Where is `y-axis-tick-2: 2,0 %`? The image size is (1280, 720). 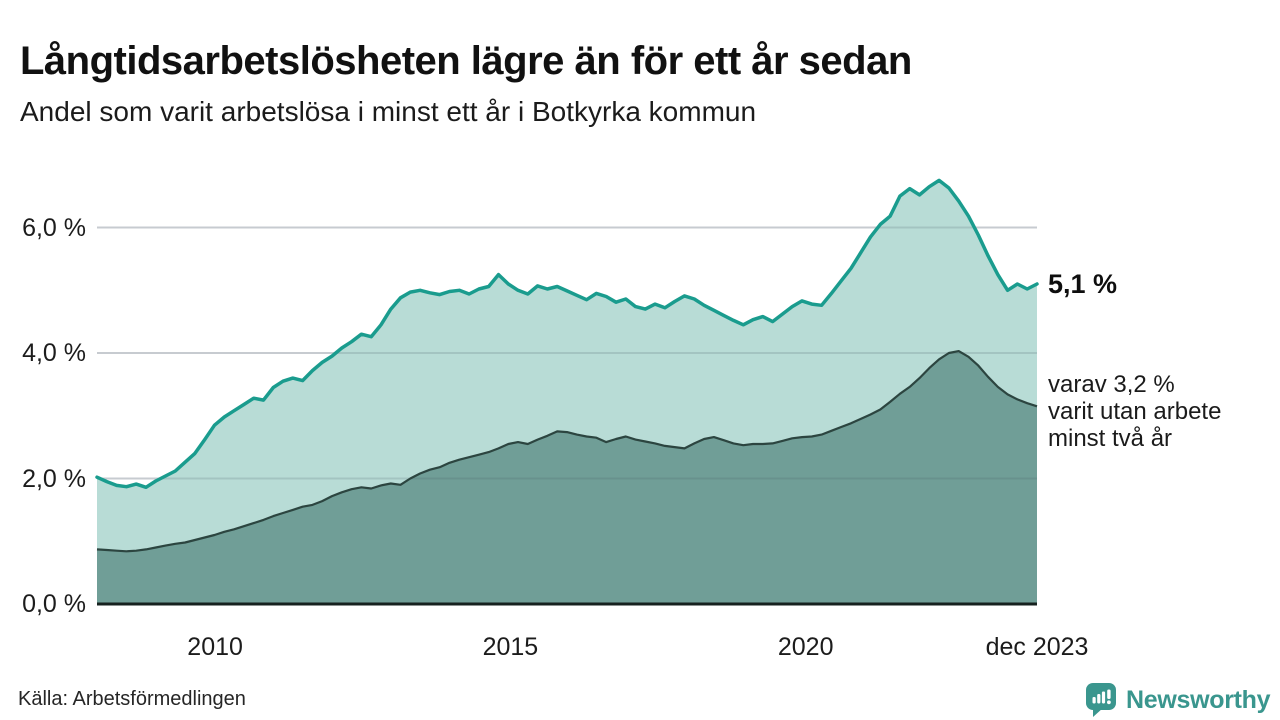 y-axis-tick-2: 2,0 % is located at coordinates (54, 478).